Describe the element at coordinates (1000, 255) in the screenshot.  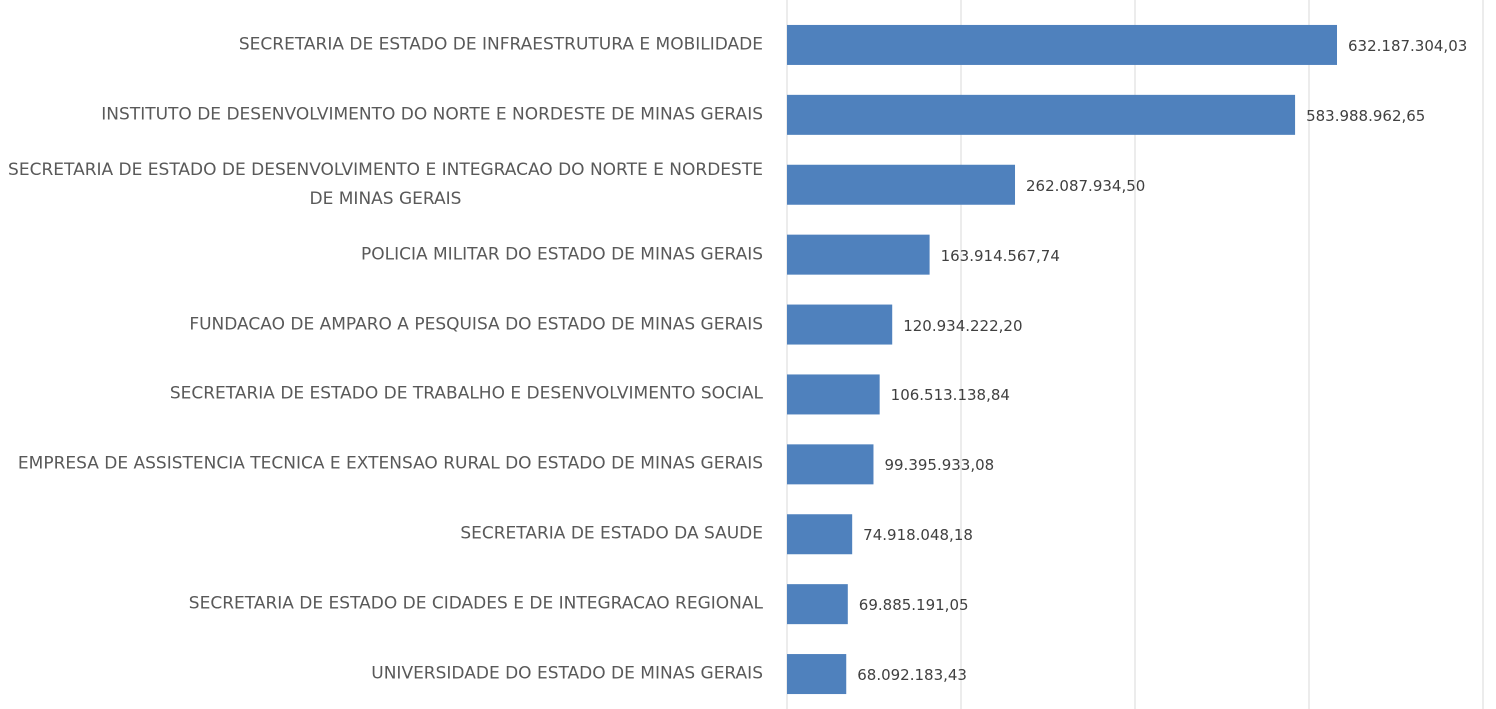
I see `value-label: 163.914.567,74` at that location.